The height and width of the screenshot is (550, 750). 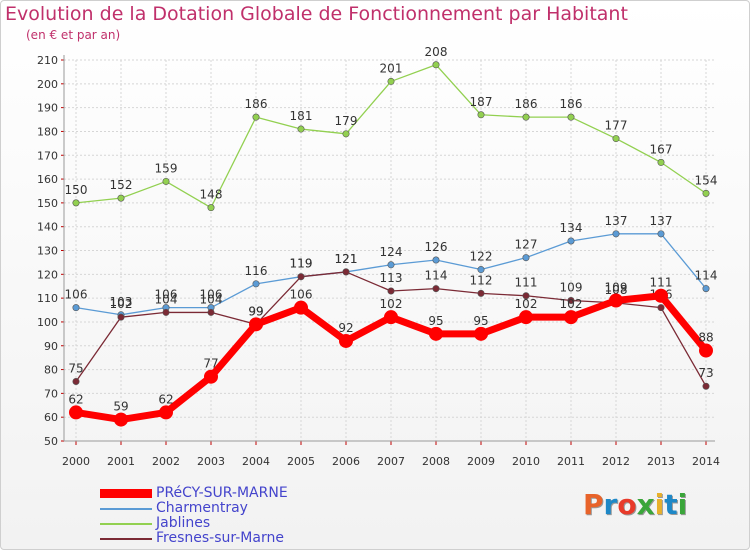 What do you see at coordinates (47, 179) in the screenshot?
I see `y-tick-label: 160` at bounding box center [47, 179].